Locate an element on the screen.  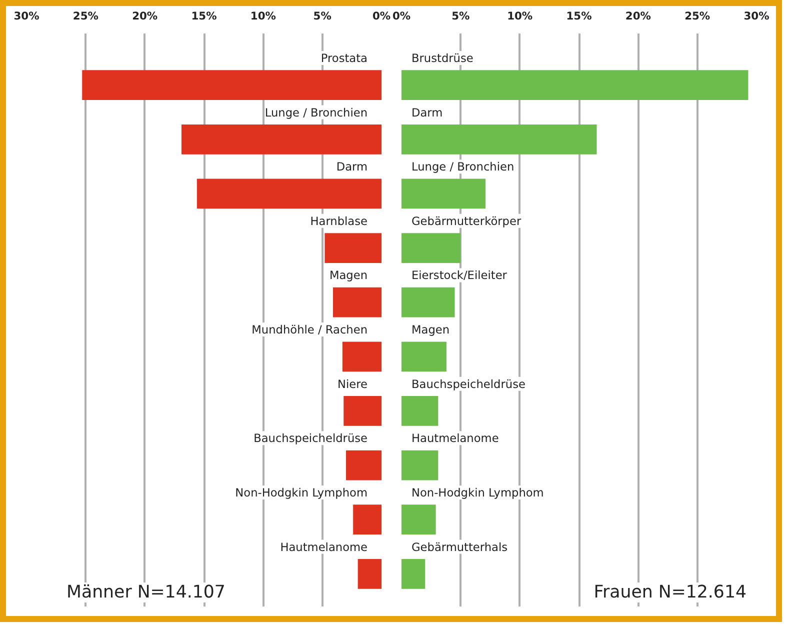
y-tick-label: Niere is located at coordinates (353, 383).